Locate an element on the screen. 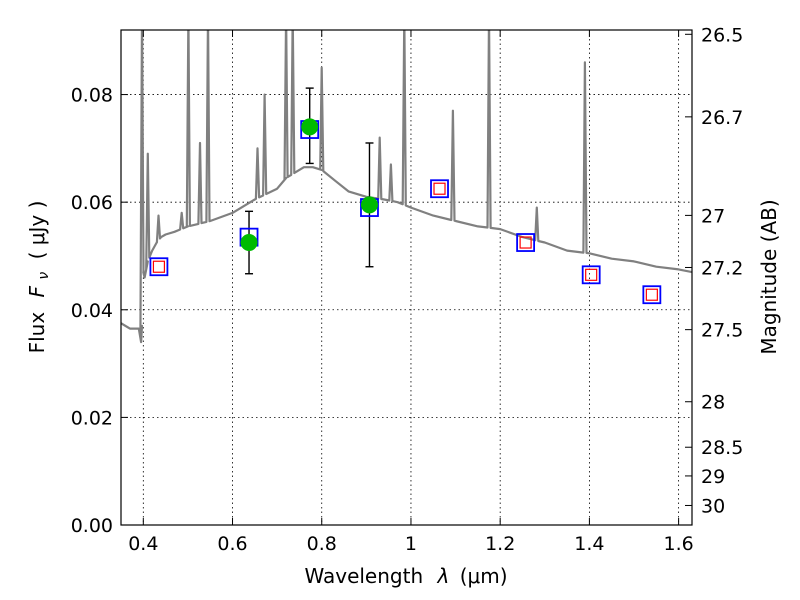  y2-tick-label: 27.5 is located at coordinates (722, 331).